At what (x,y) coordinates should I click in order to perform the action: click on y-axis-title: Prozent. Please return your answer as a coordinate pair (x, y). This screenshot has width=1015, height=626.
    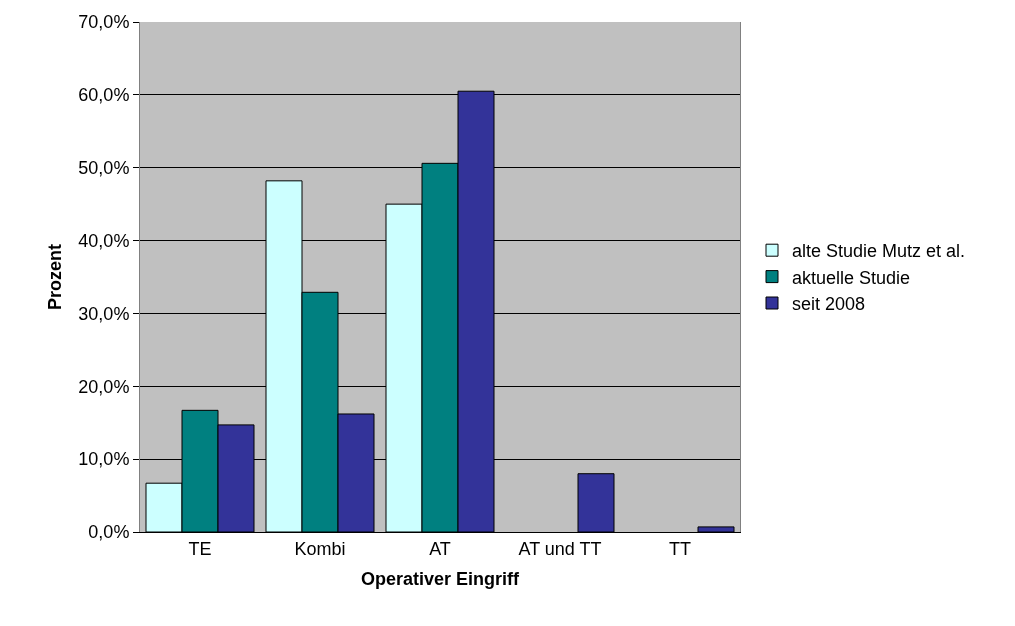
    Looking at the image, I should click on (54, 277).